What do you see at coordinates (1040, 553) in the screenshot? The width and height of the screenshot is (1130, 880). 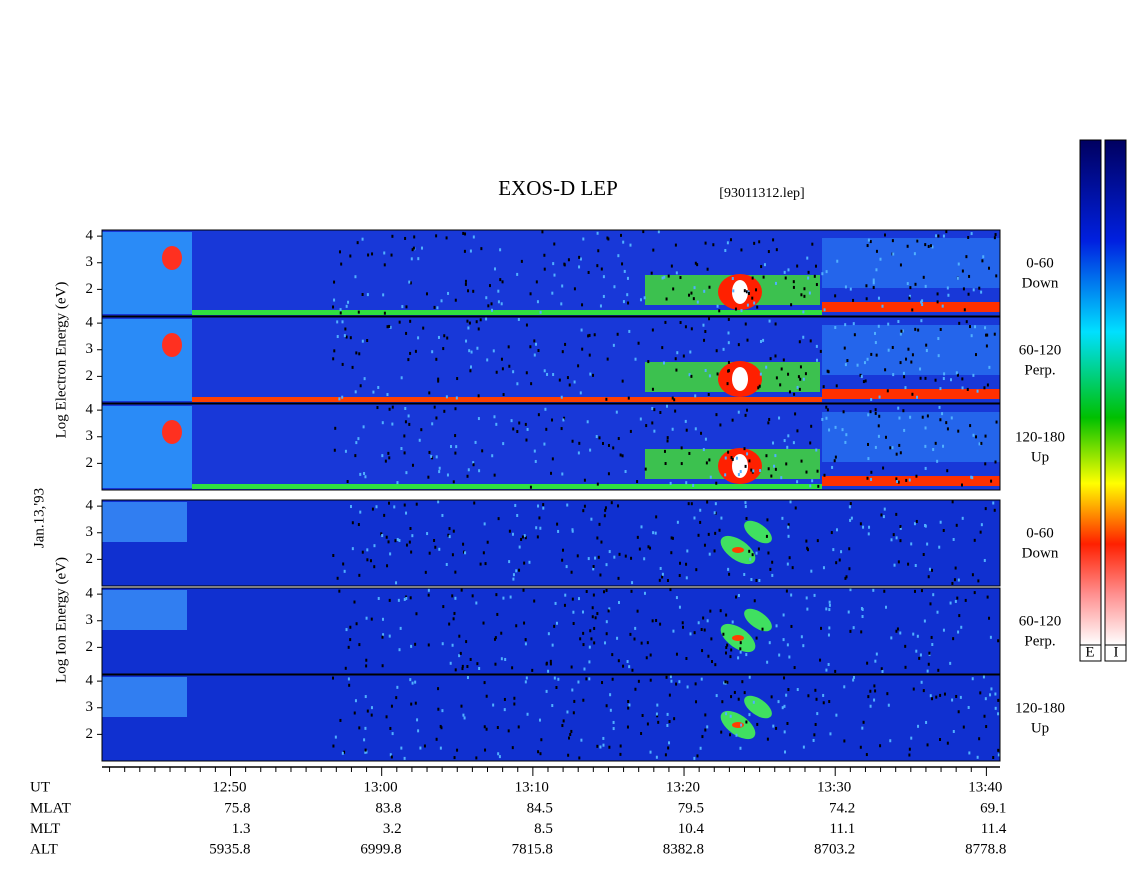 I see `panel-direction: Down` at bounding box center [1040, 553].